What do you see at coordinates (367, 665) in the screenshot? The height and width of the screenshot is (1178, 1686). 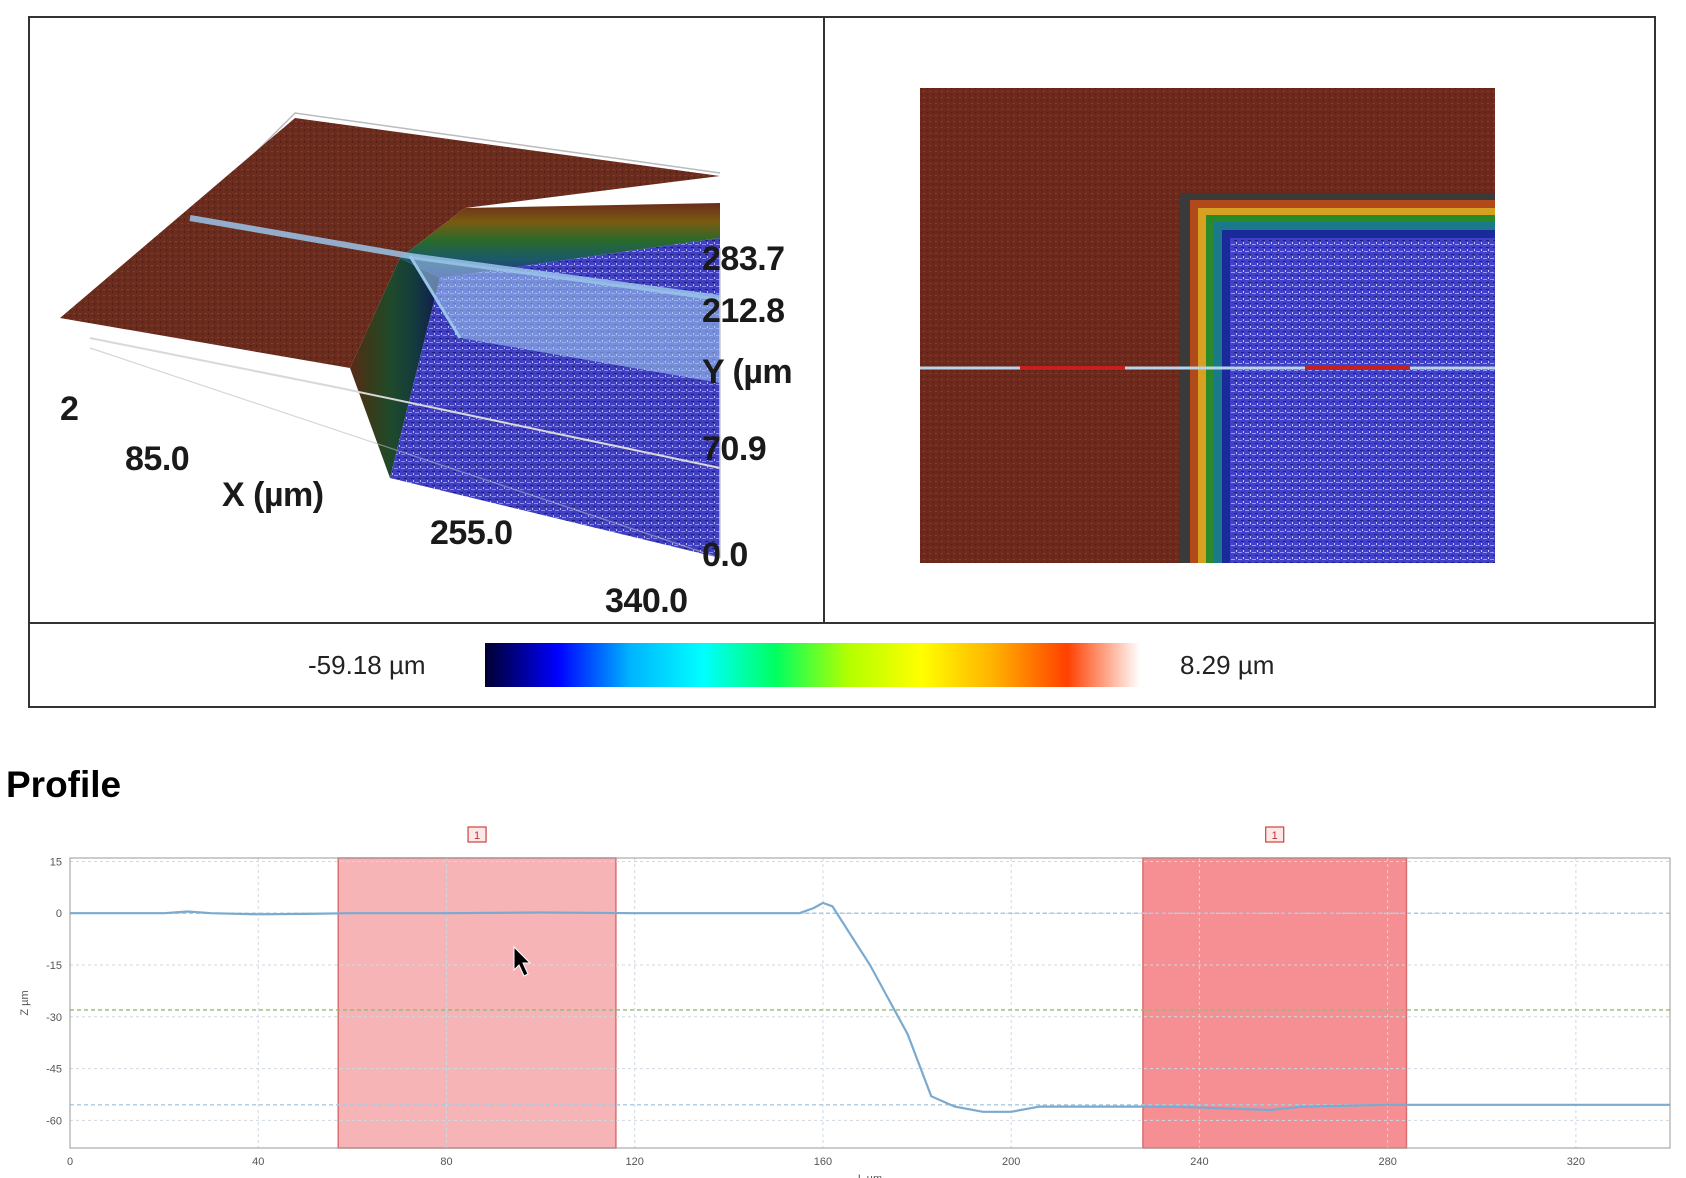 I see `color-scale-min: -59.18 µm` at bounding box center [367, 665].